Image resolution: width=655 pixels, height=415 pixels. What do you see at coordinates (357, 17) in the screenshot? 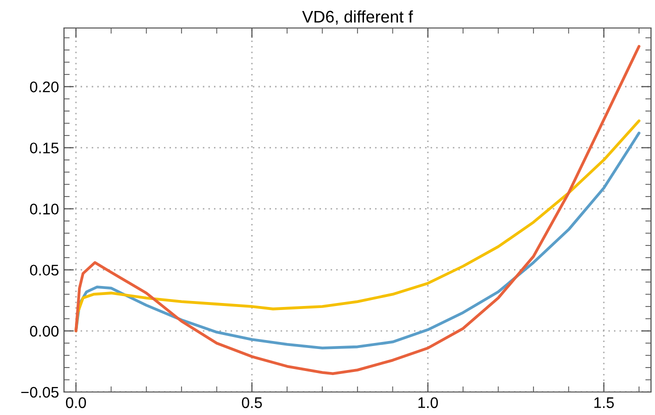
I see `chart-title: VD6, different f` at bounding box center [357, 17].